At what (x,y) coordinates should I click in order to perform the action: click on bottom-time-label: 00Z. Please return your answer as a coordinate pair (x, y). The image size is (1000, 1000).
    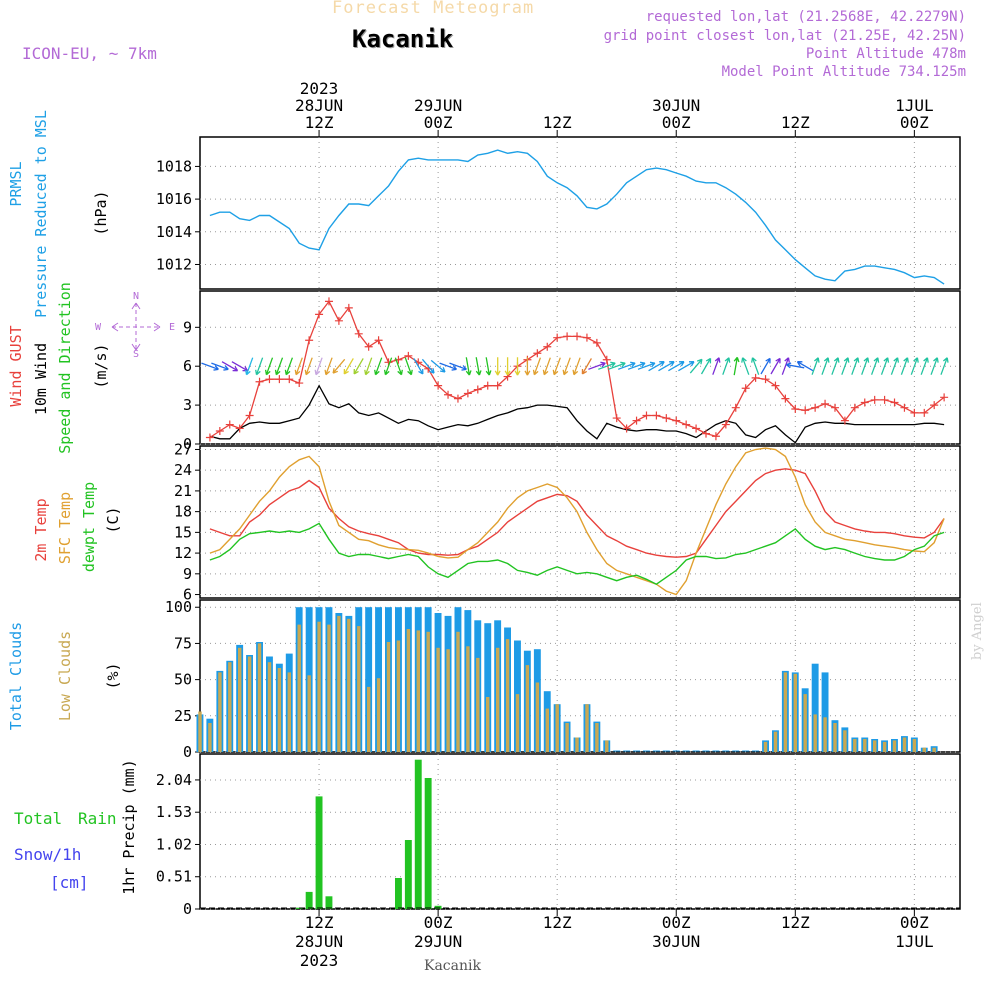
    Looking at the image, I should click on (914, 922).